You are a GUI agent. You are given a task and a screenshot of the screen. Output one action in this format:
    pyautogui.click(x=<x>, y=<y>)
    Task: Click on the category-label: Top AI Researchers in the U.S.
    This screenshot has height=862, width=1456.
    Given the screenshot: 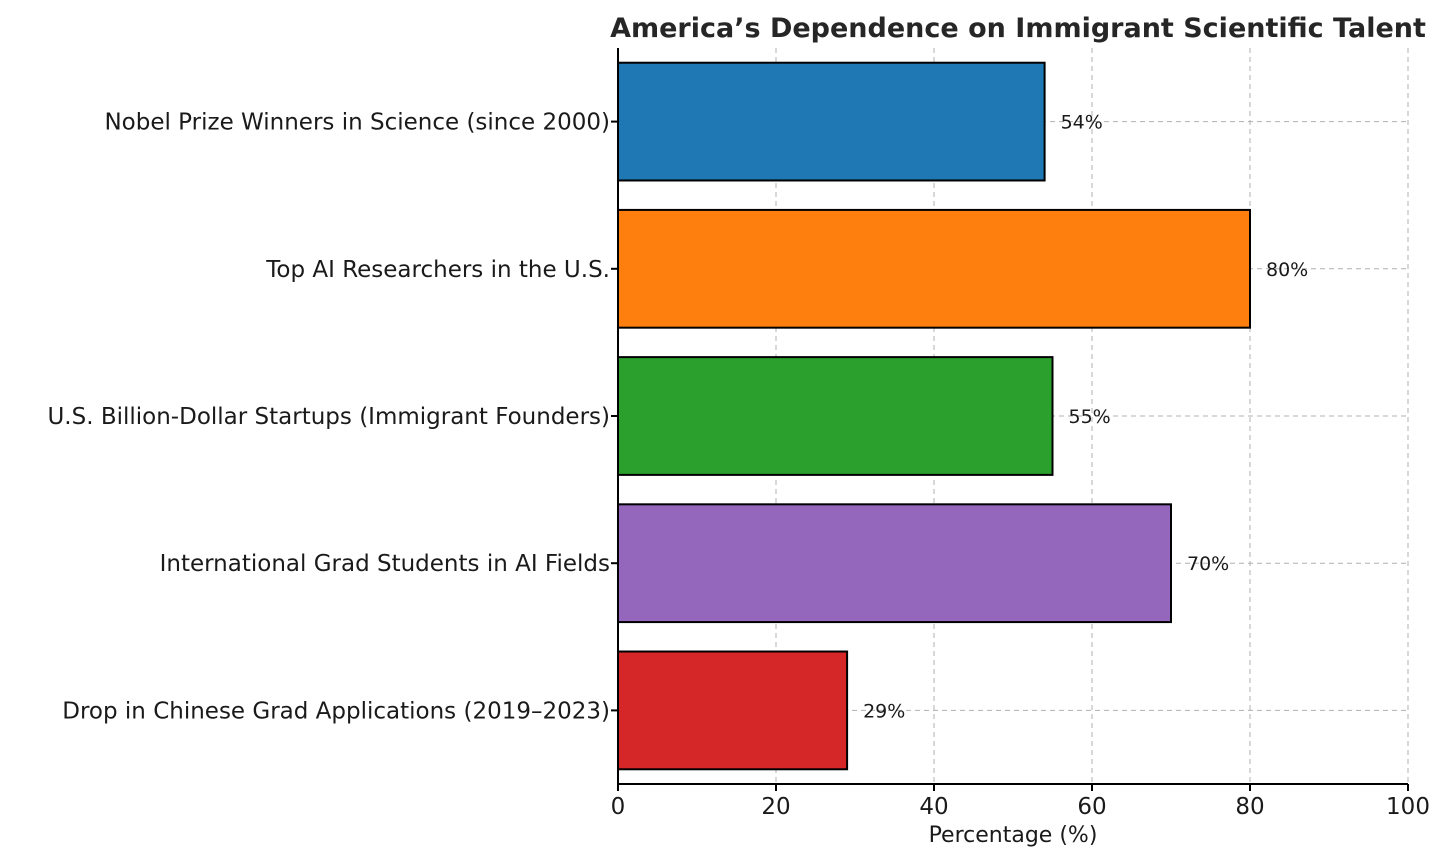 What is the action you would take?
    pyautogui.click(x=437, y=270)
    